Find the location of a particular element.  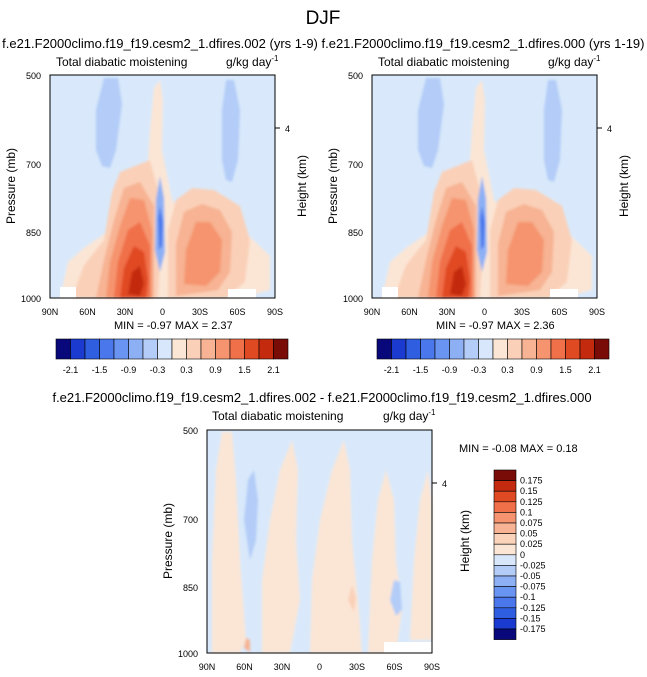

colorbar-label: 0.9 is located at coordinates (215, 370).